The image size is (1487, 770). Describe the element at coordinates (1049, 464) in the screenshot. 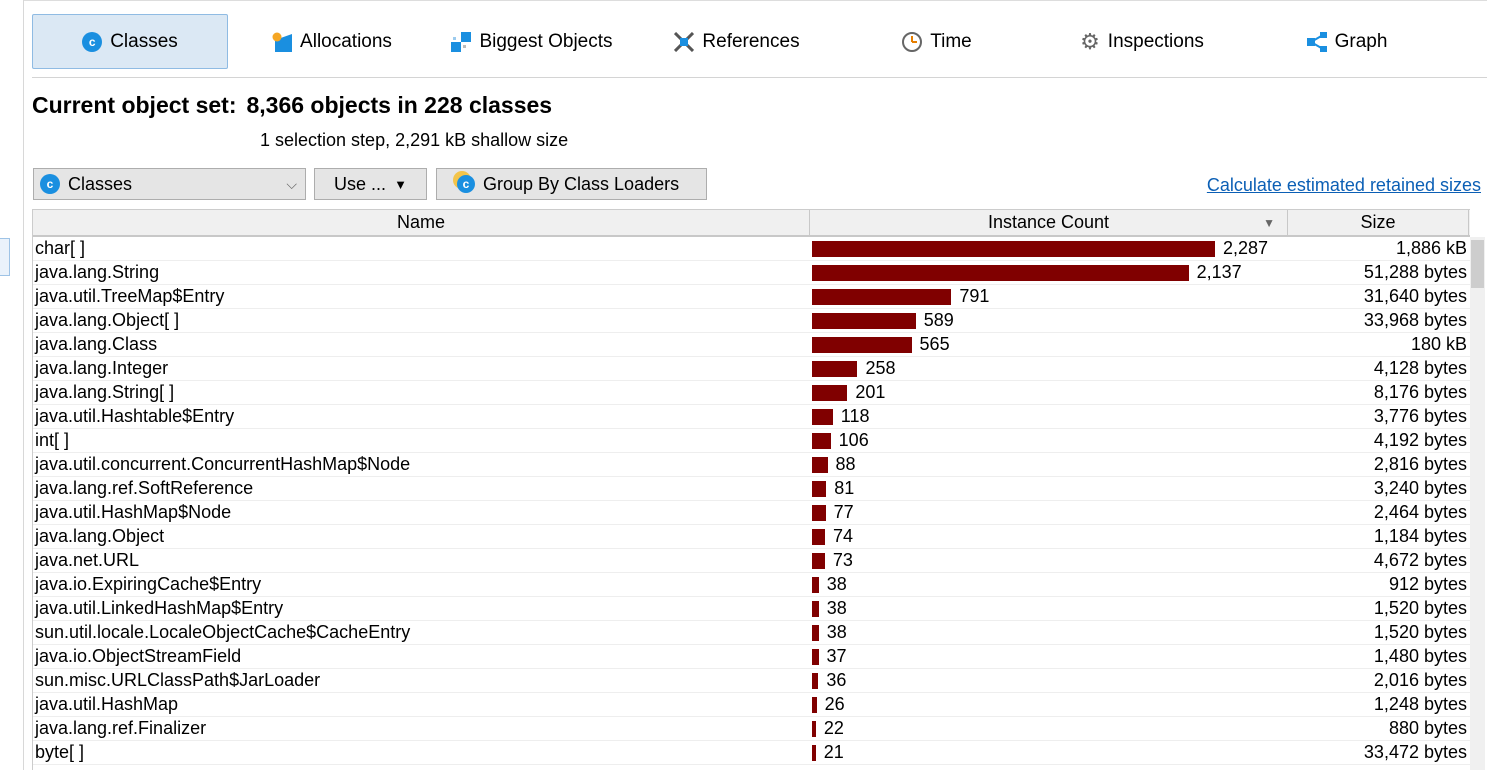

I see `instance-count-cell: 88` at that location.